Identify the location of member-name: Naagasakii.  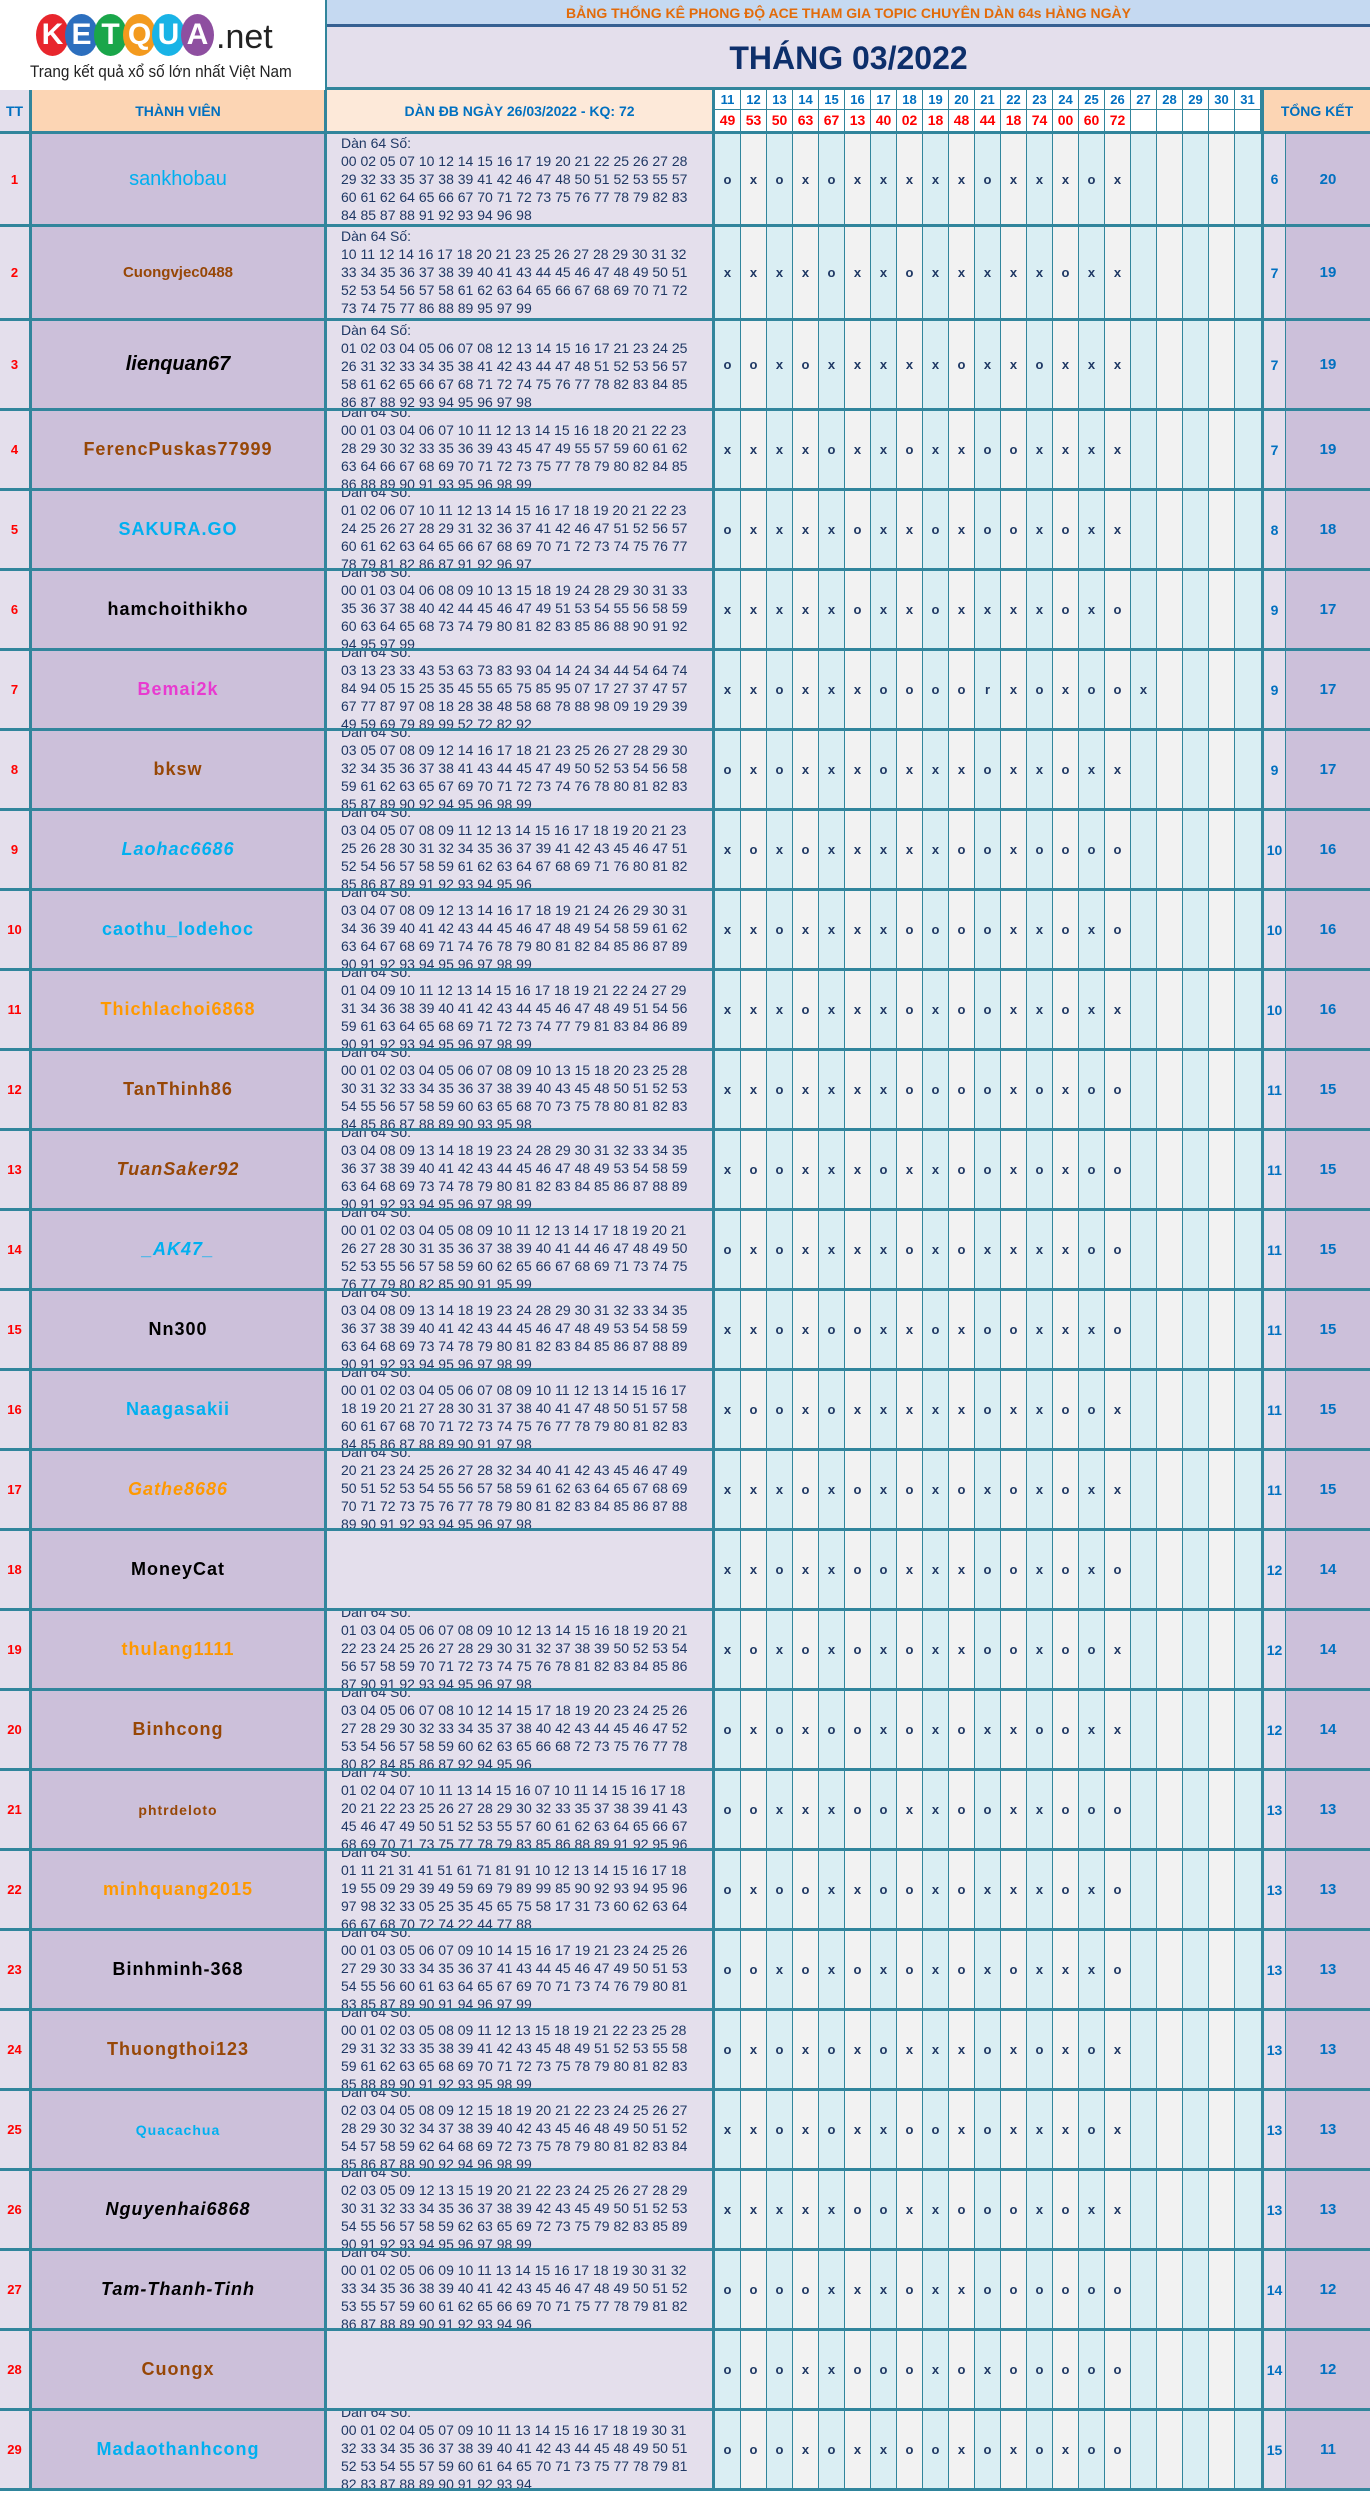
(179, 1409).